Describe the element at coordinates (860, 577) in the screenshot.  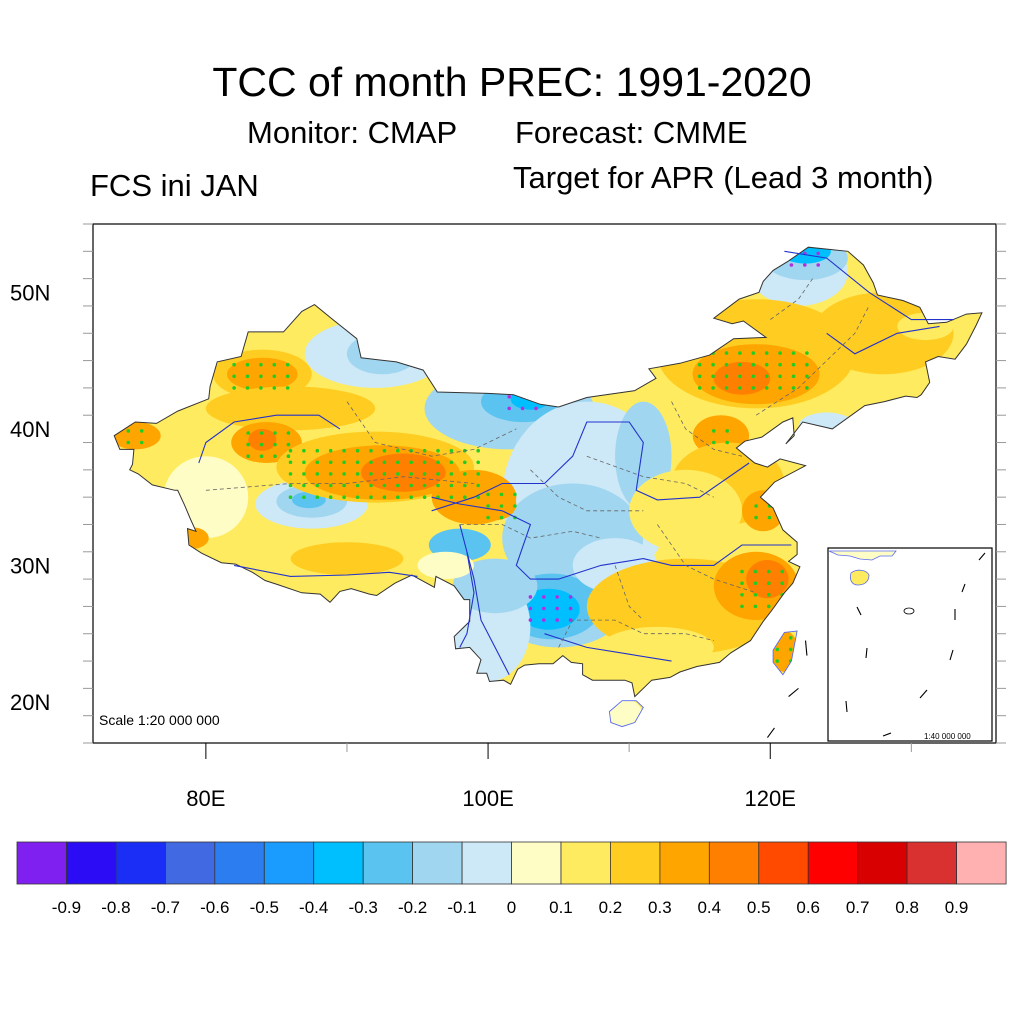
I see `inset-hainan` at that location.